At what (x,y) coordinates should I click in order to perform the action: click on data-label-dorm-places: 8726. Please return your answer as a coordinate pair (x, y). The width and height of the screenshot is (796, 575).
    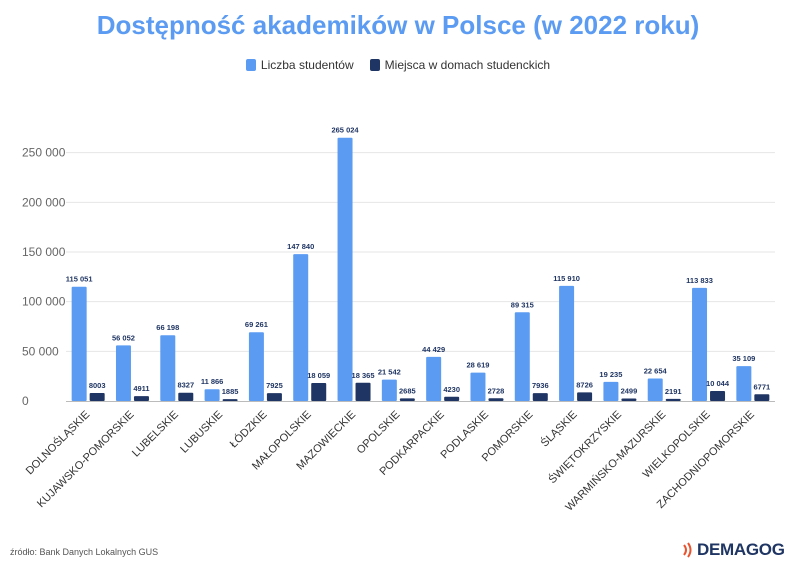
    Looking at the image, I should click on (584, 384).